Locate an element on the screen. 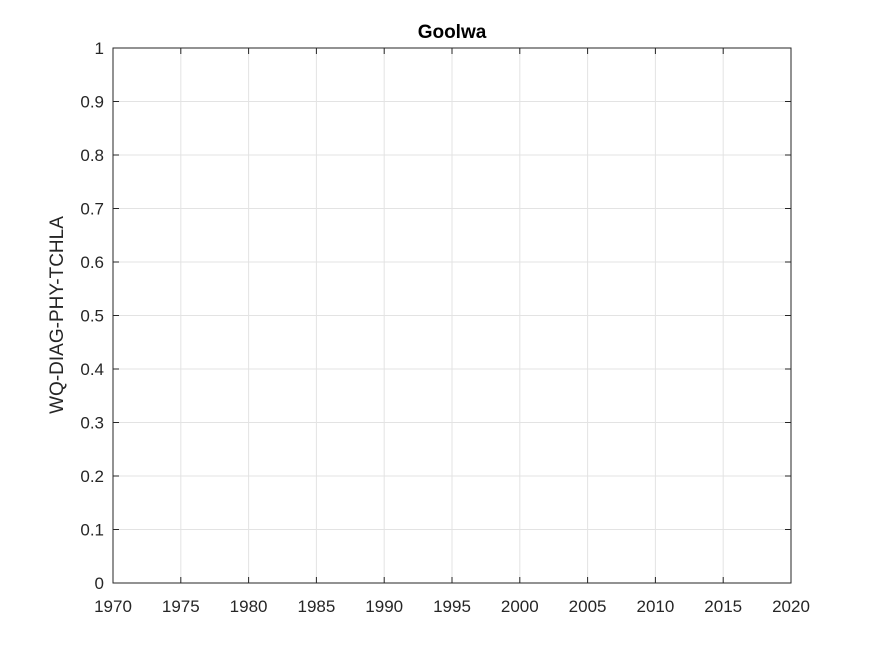 Image resolution: width=875 pixels, height=656 pixels. x-tick-label: 1975 is located at coordinates (181, 606).